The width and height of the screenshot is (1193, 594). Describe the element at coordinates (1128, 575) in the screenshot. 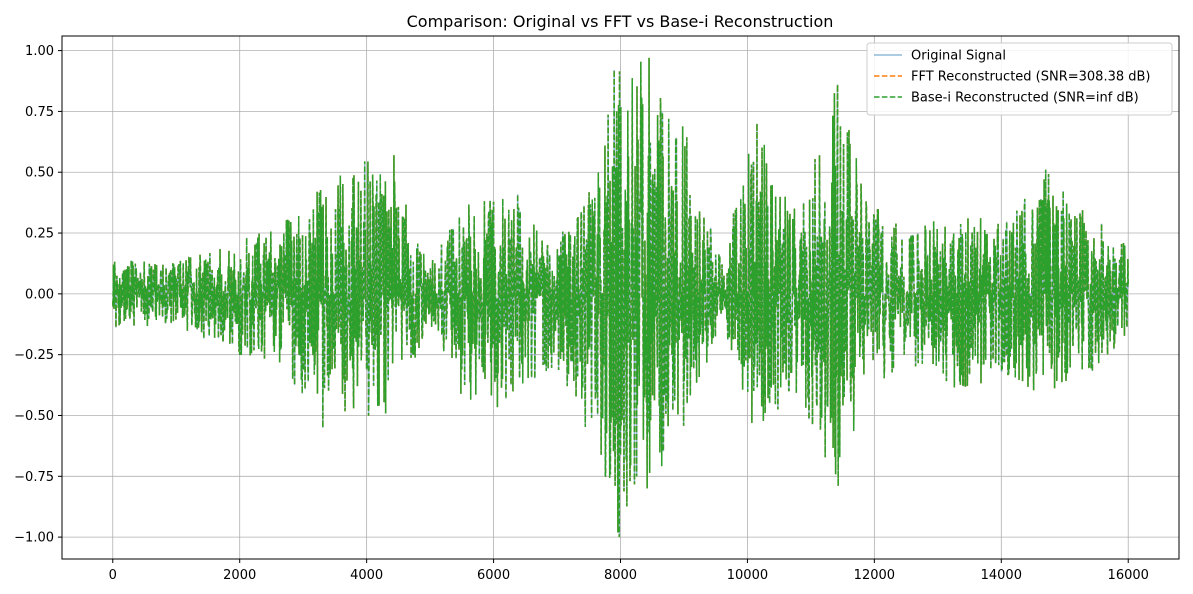

I see `x-tick-label: 16000` at that location.